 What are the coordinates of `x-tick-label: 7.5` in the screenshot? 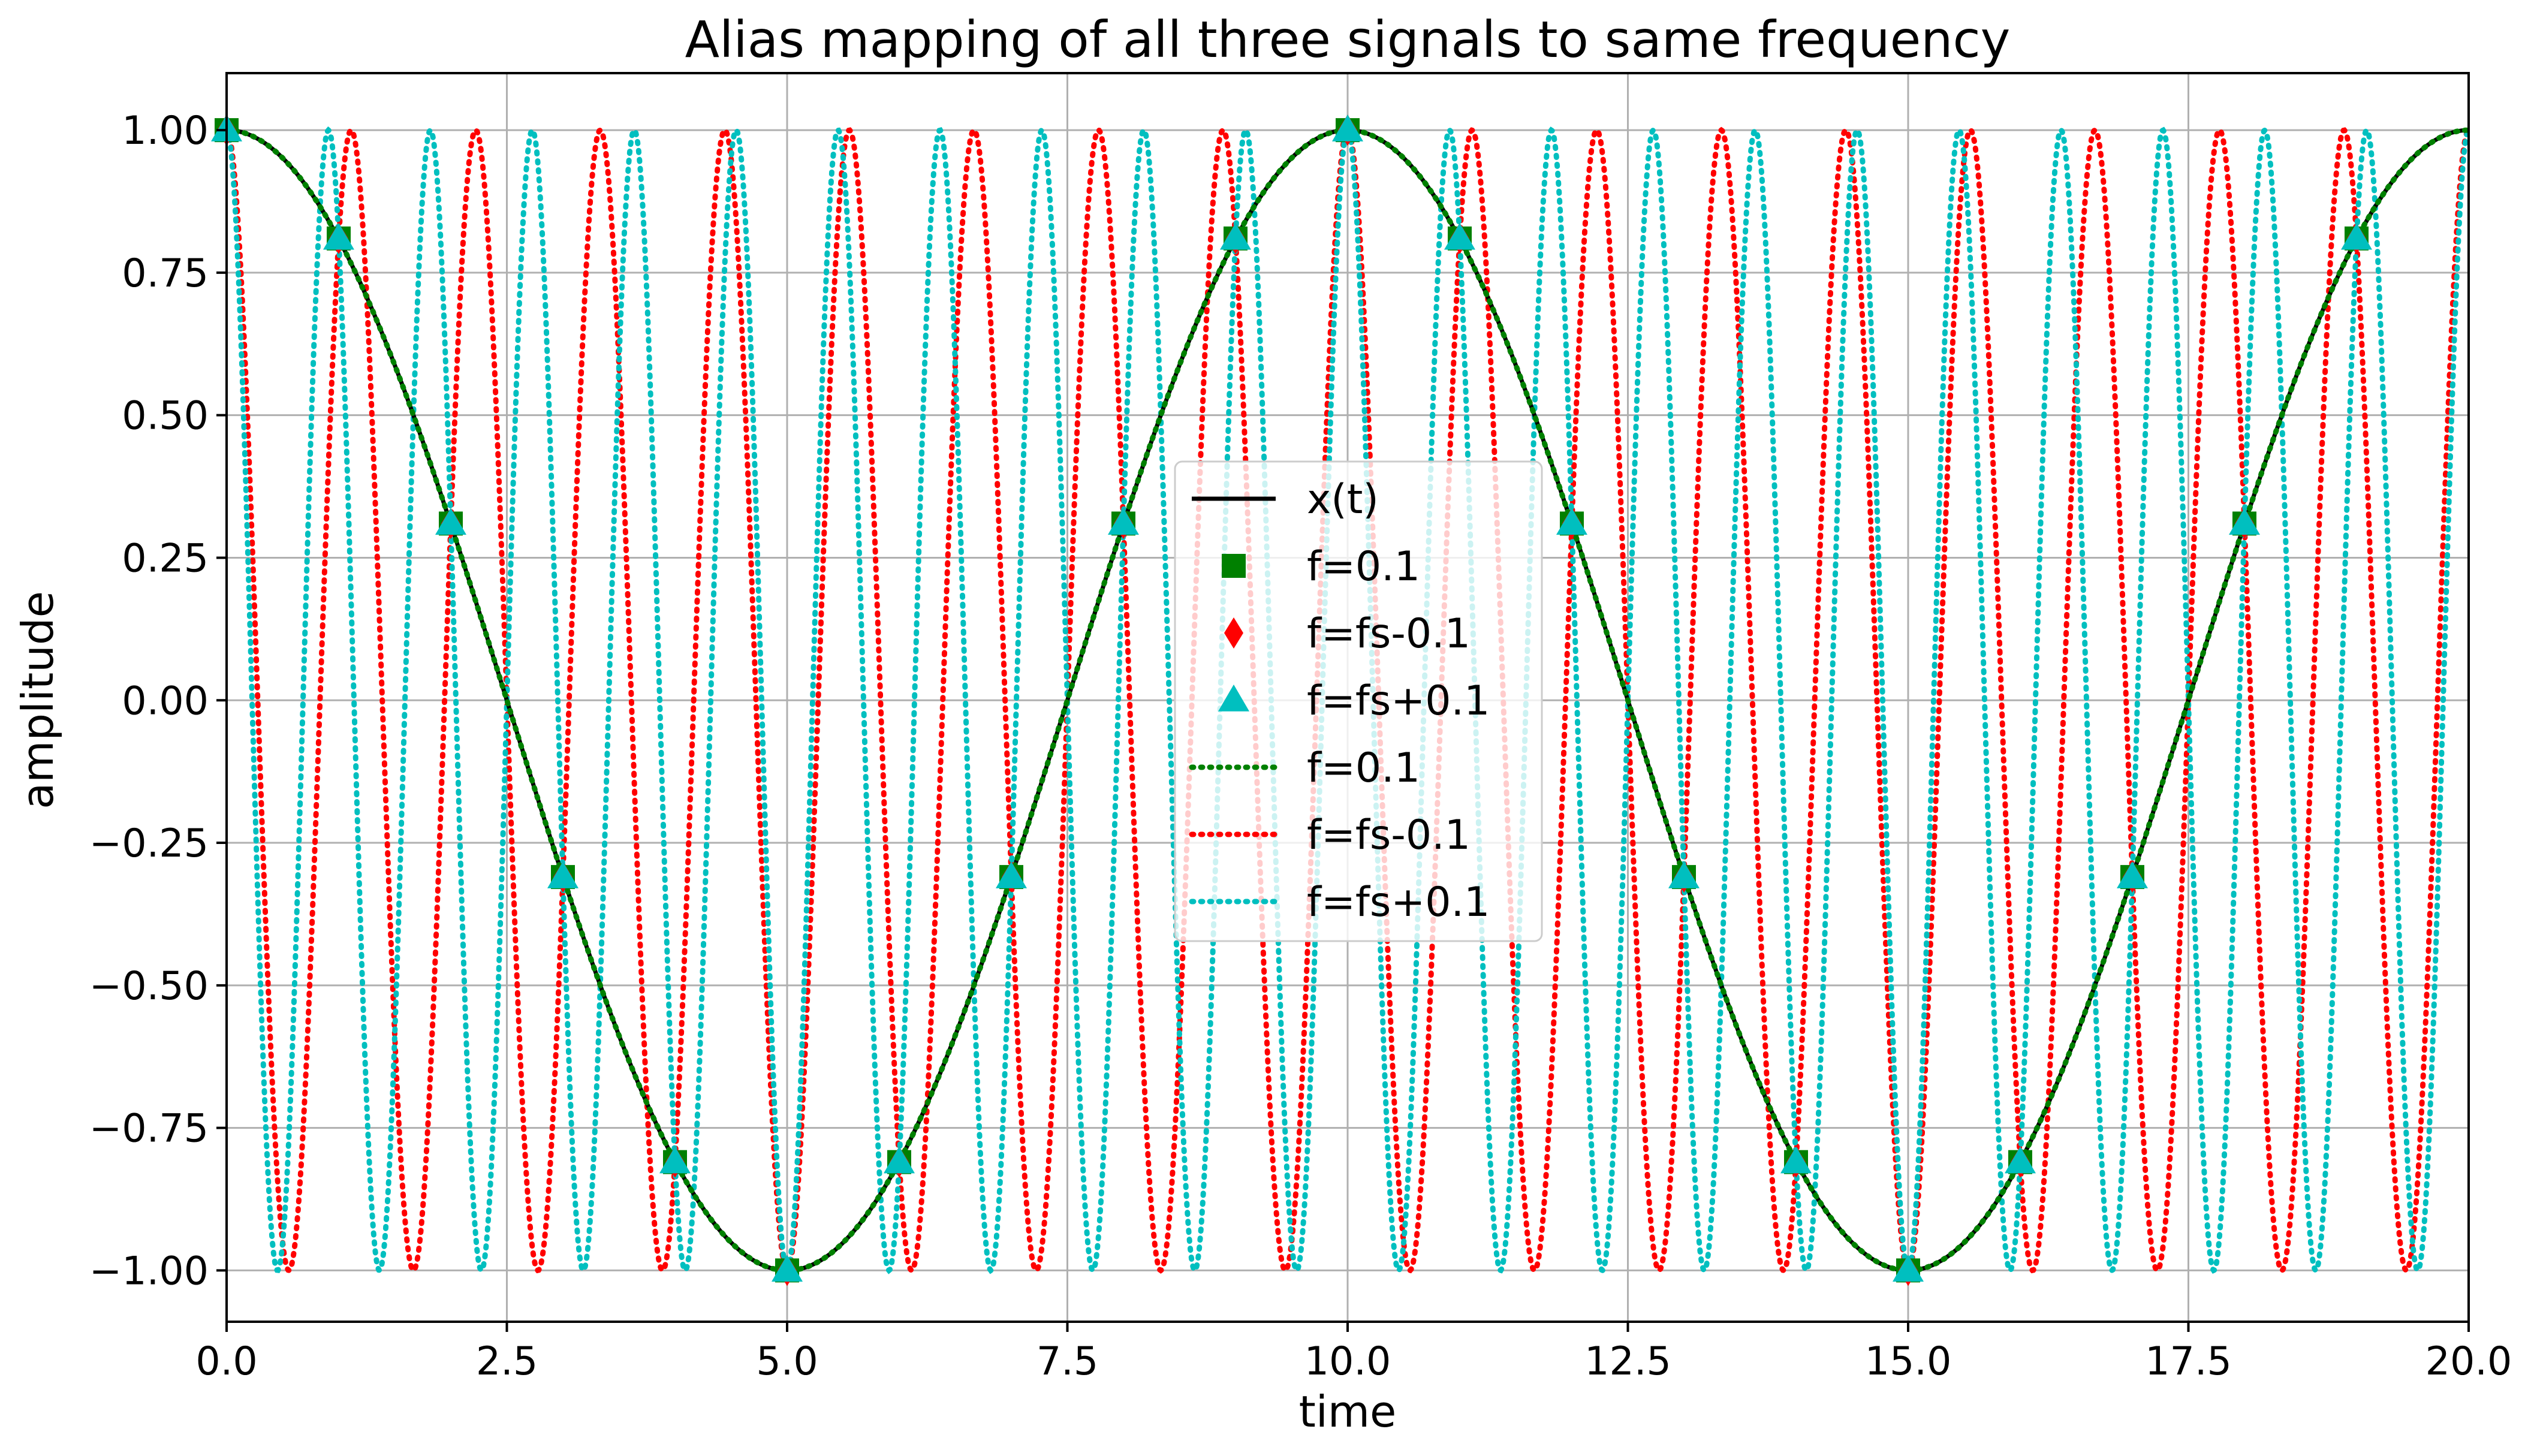 It's located at (1067, 1361).